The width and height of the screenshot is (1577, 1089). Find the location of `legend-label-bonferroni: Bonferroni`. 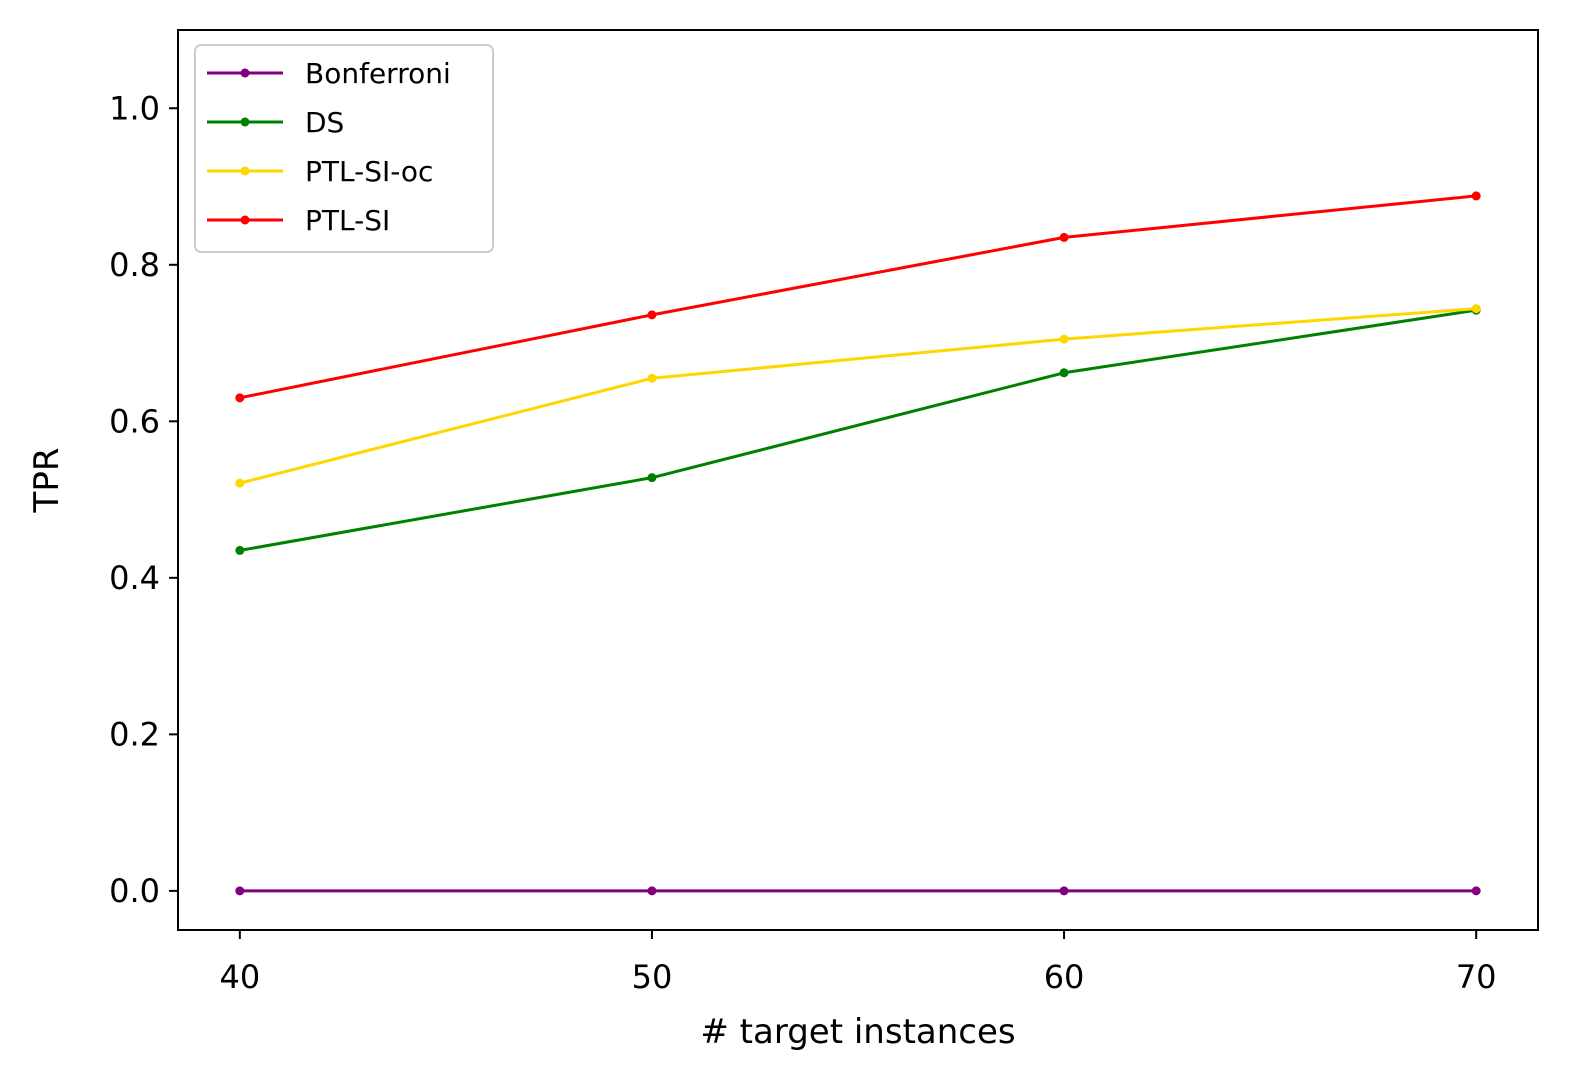

legend-label-bonferroni: Bonferroni is located at coordinates (378, 73).